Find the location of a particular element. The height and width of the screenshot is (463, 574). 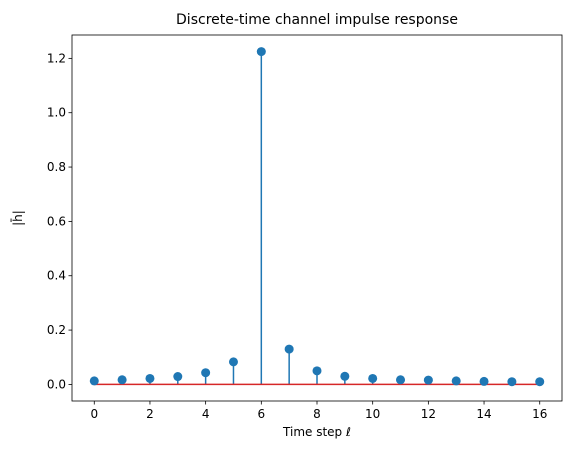

chart-title: Discrete-time channel impulse response is located at coordinates (317, 20).